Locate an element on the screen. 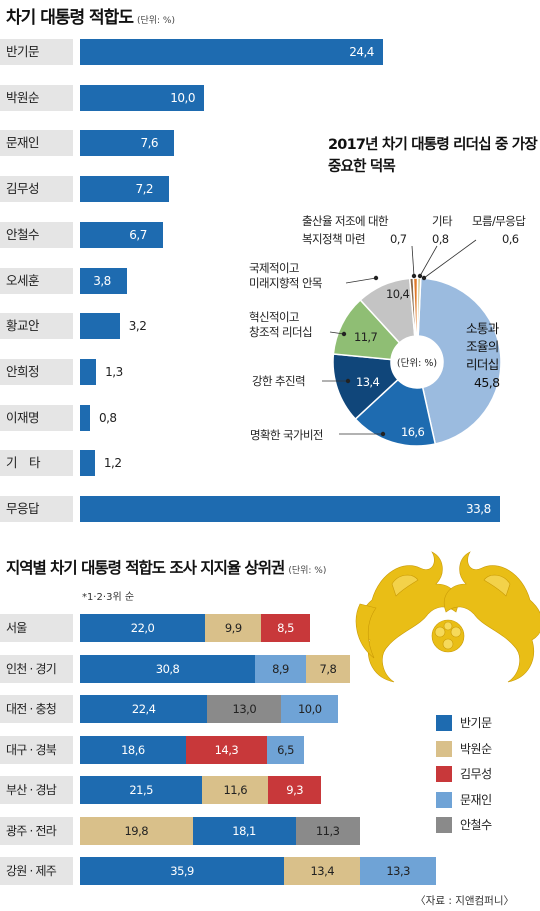 Image resolution: width=540 pixels, height=911 pixels. pie-title: 2017년 차기 대통령 리더십 중 가장 중요한 덕목 is located at coordinates (433, 156).